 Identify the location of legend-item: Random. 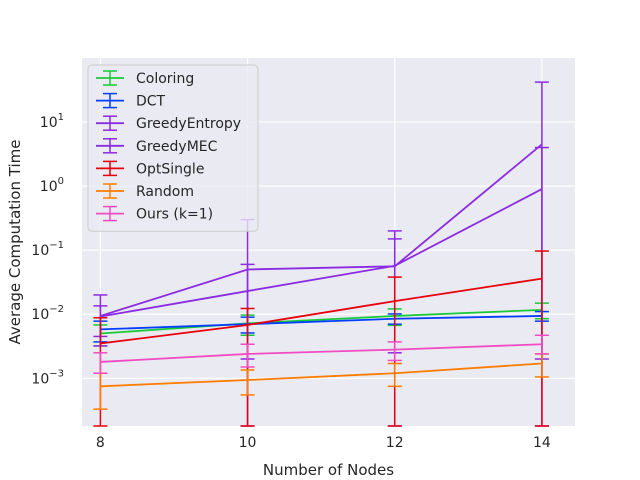
(145, 191).